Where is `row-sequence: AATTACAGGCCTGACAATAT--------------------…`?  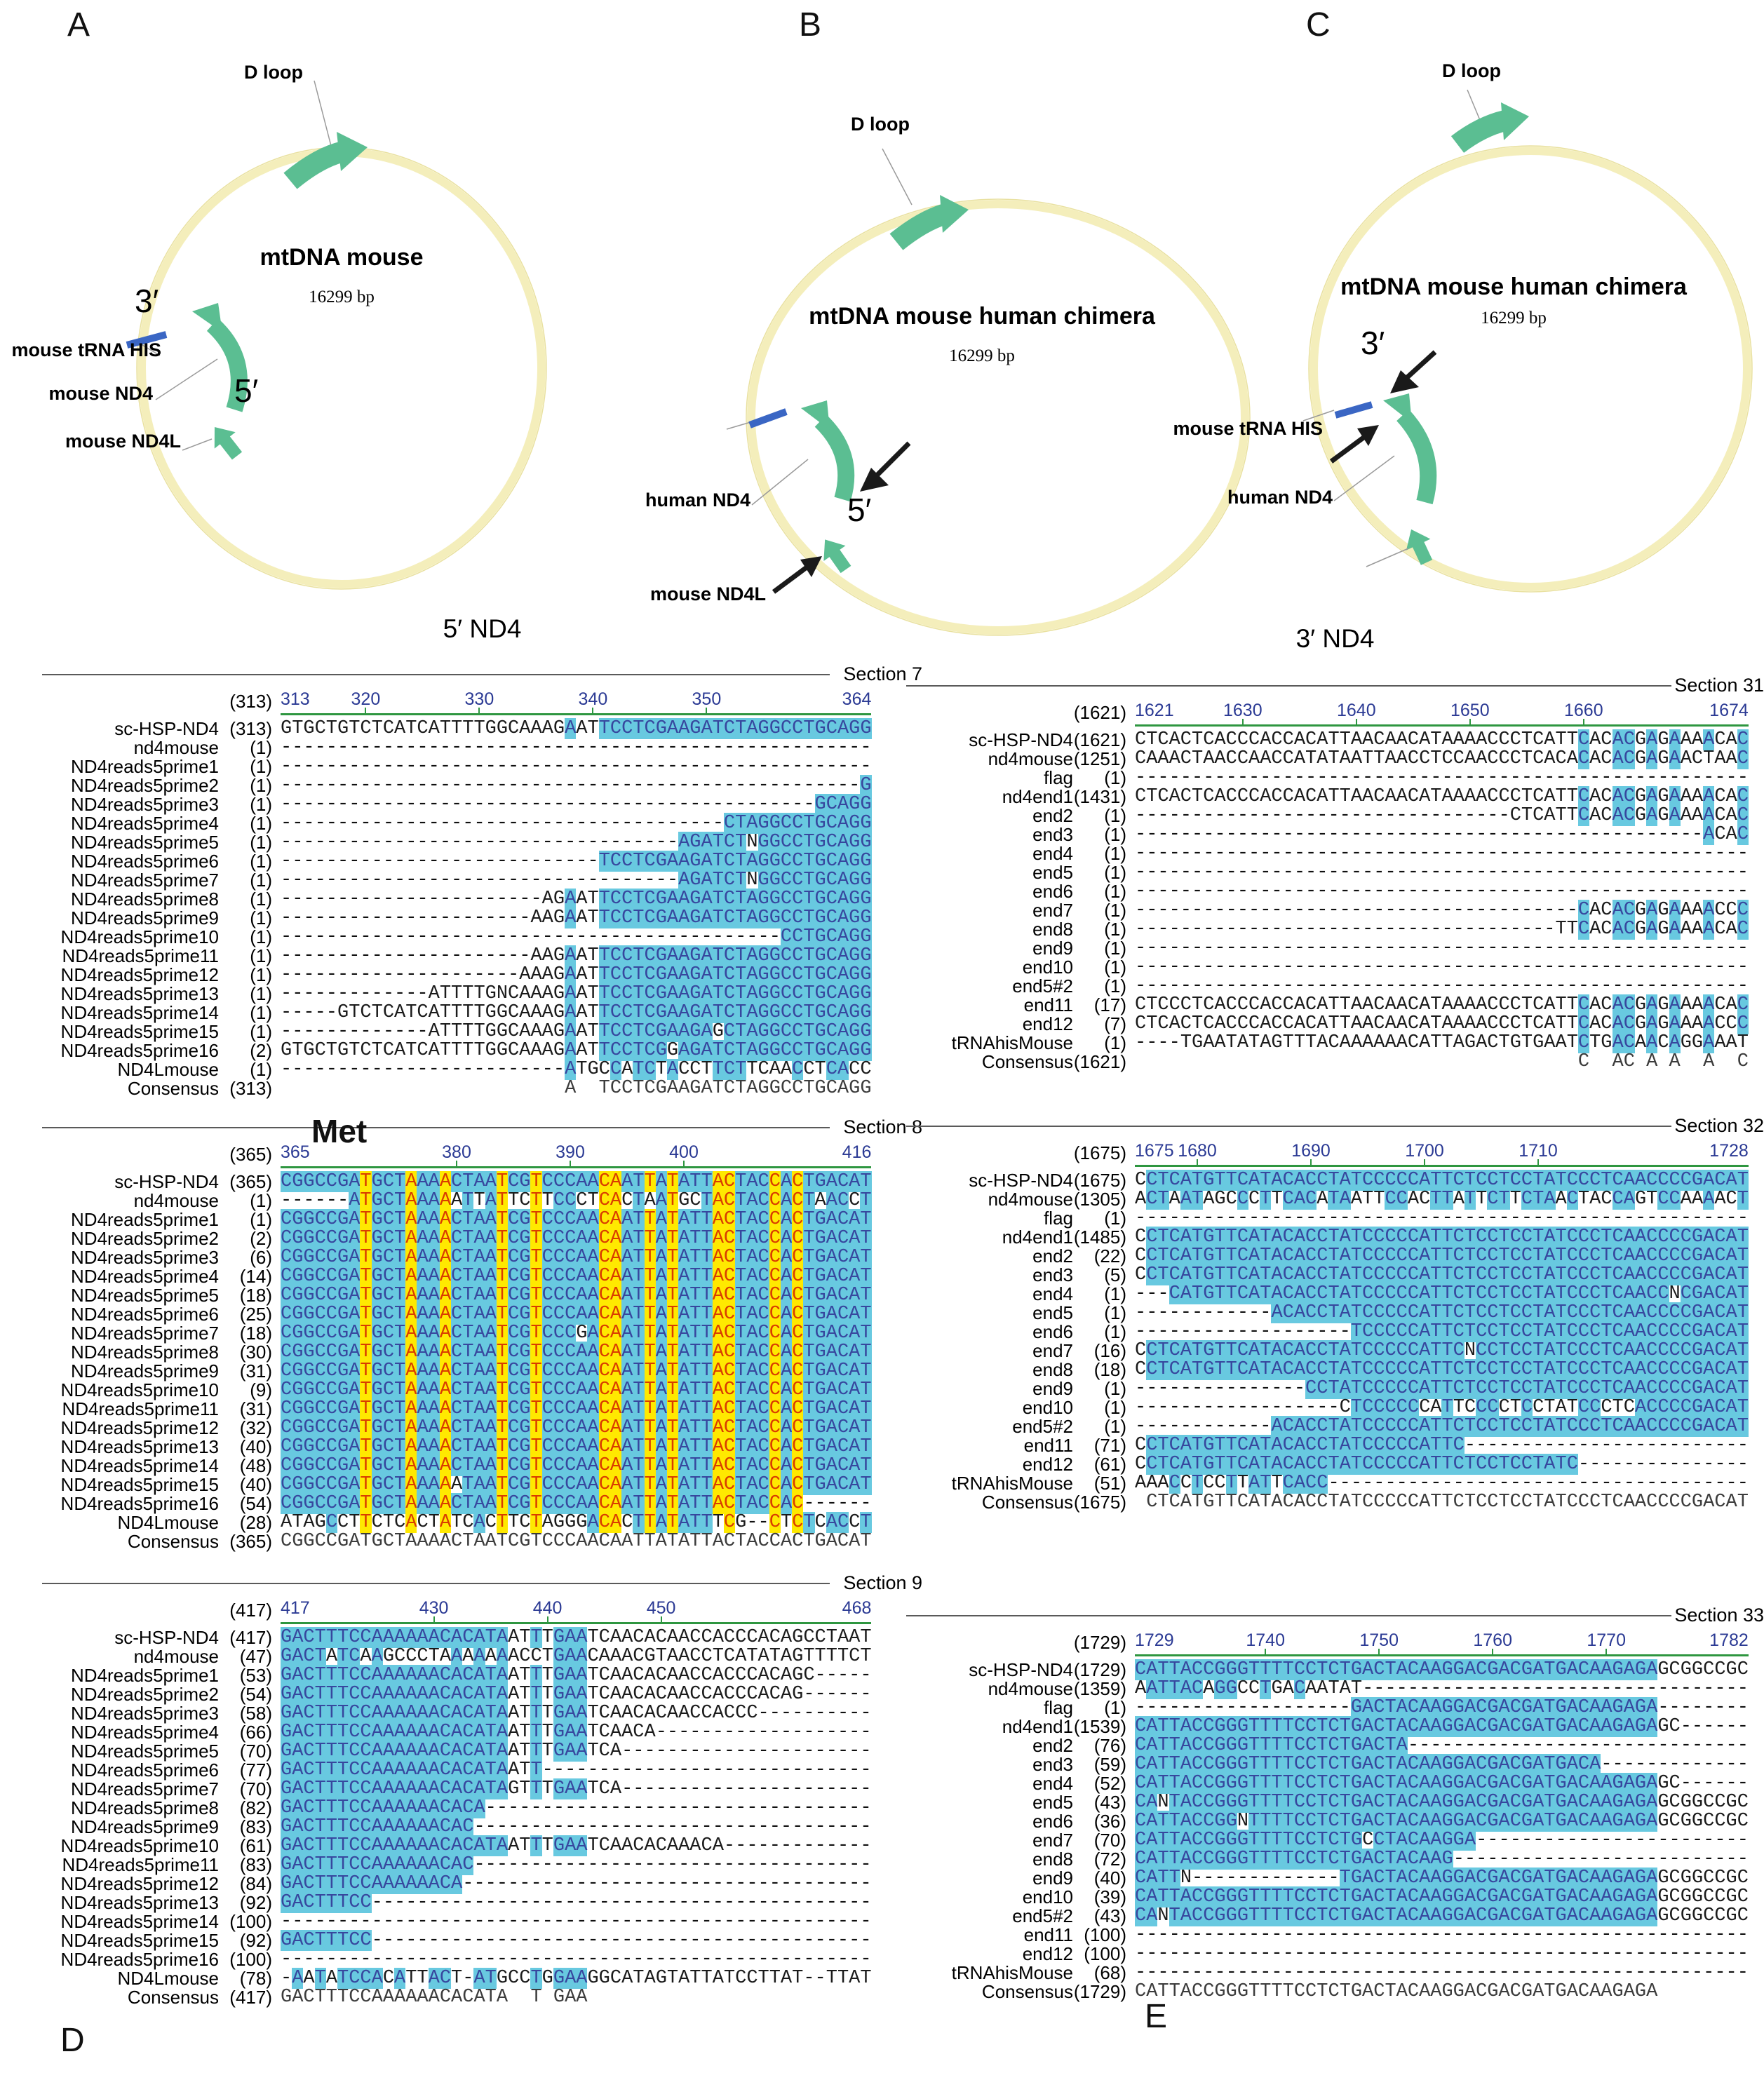 row-sequence: AATTACAGGCCTGACAATAT--------------------… is located at coordinates (1442, 1689).